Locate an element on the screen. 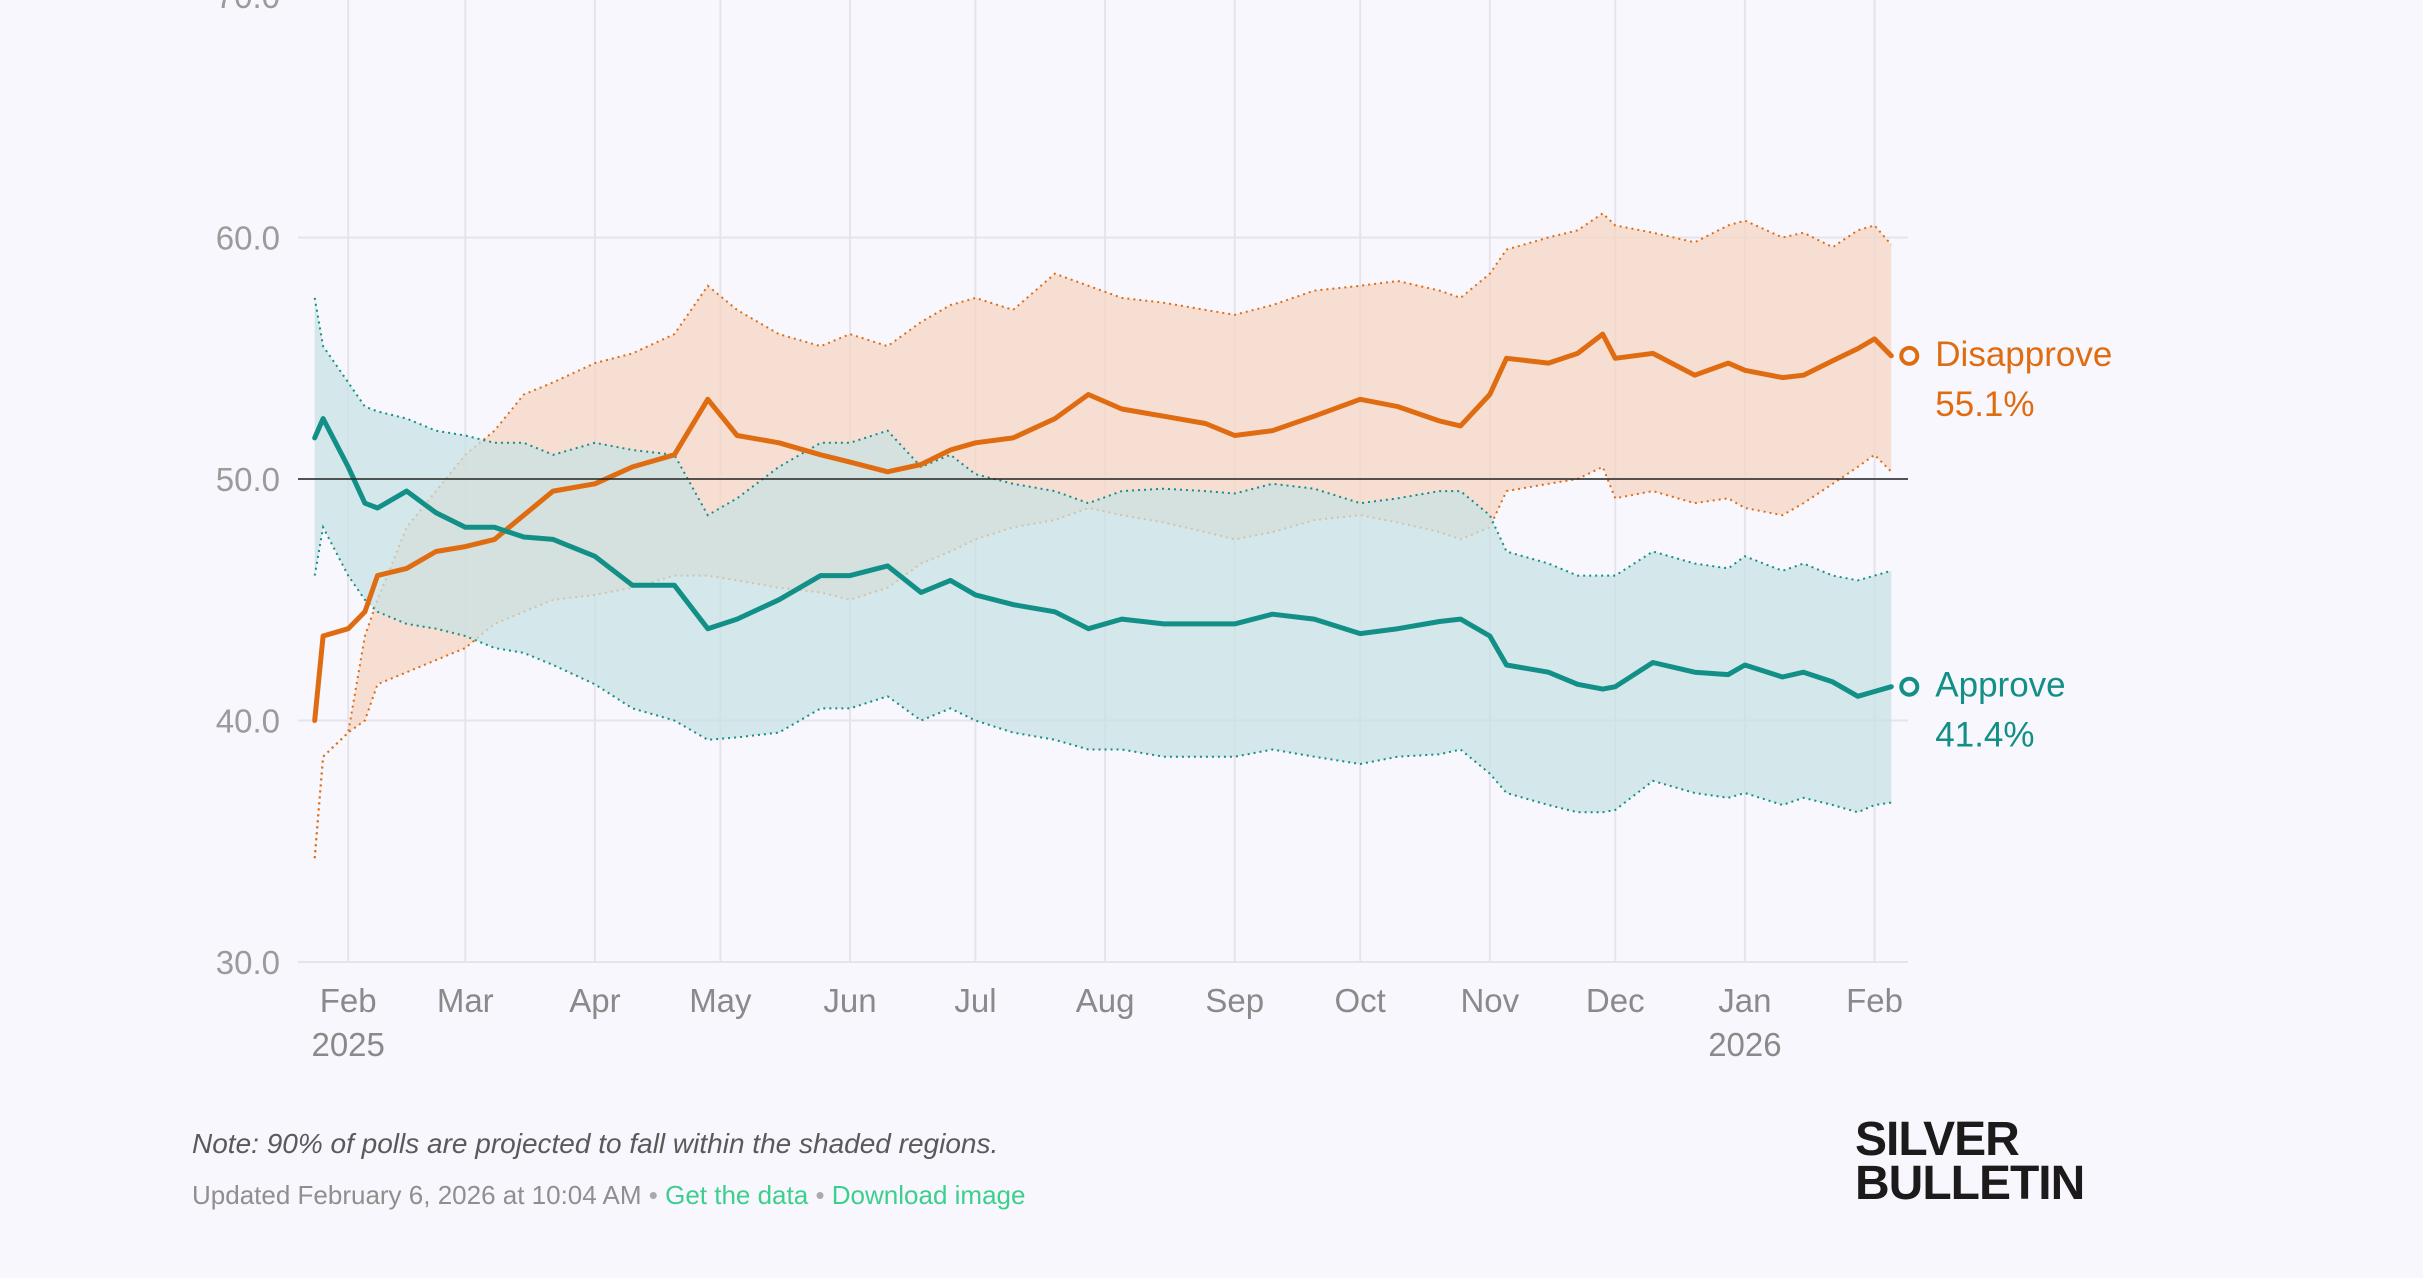  logo-line-2: BULLETIN is located at coordinates (1970, 1183).